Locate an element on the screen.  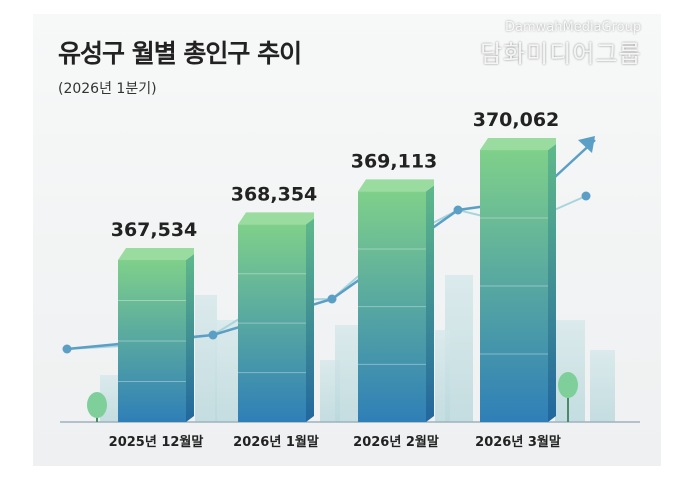
chart-subtitle: (2026년 1분기) is located at coordinates (107, 89).